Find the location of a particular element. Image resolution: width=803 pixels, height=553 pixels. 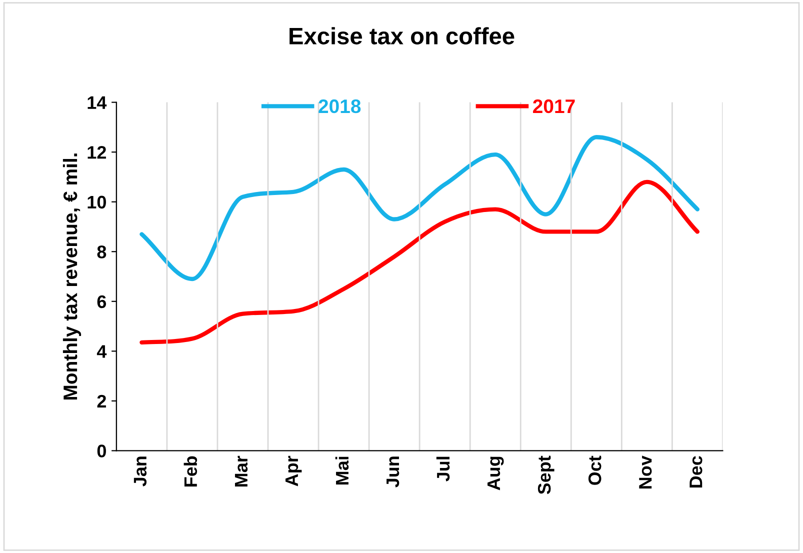

y-tick-label: 4 is located at coordinates (101, 351).